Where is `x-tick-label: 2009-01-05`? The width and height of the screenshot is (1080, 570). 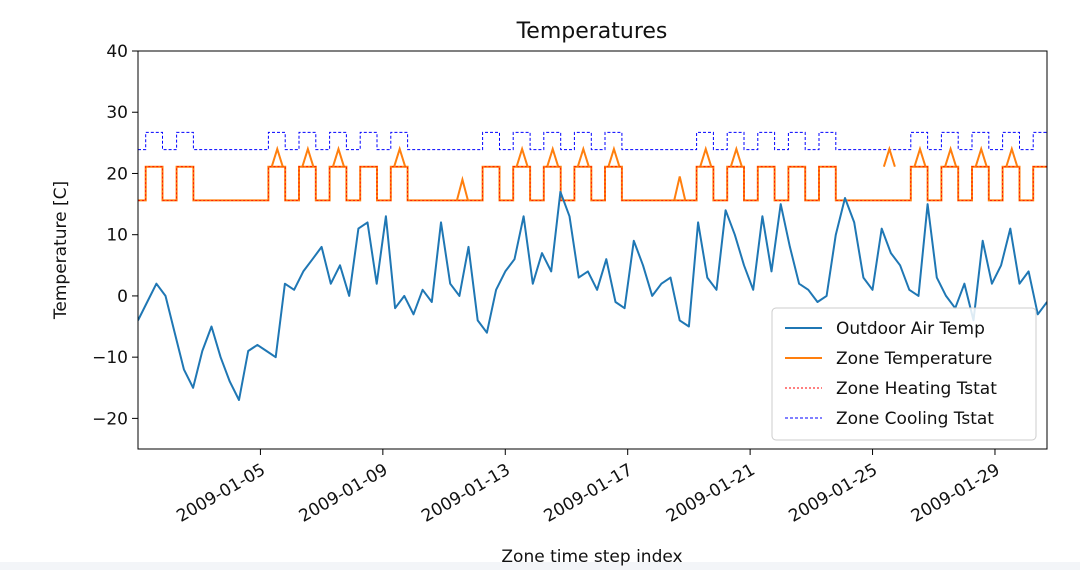
x-tick-label: 2009-01-05 is located at coordinates (221, 493).